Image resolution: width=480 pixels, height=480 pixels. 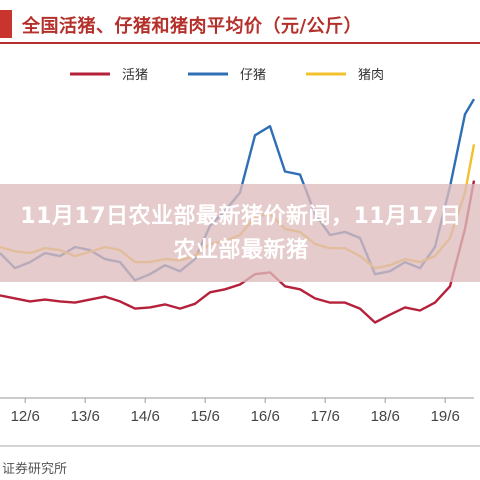 What do you see at coordinates (253, 75) in the screenshot?
I see `legend-label-1: 仔猪` at bounding box center [253, 75].